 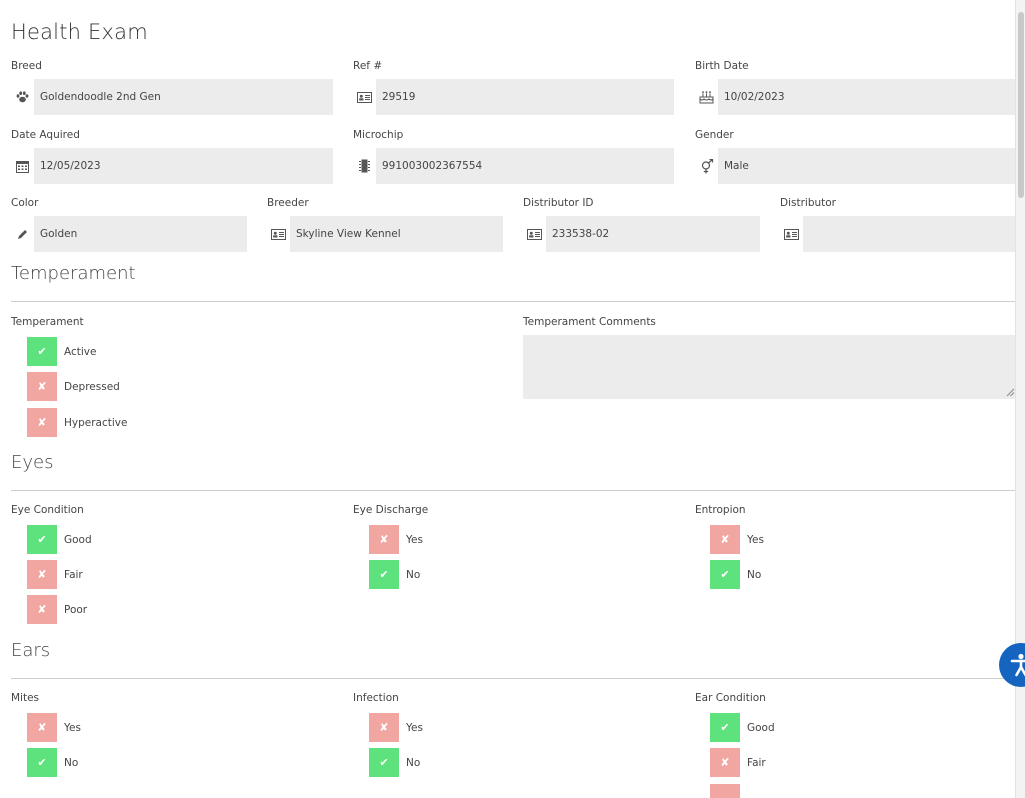 I want to click on calendar-icon, so click(x=22, y=166).